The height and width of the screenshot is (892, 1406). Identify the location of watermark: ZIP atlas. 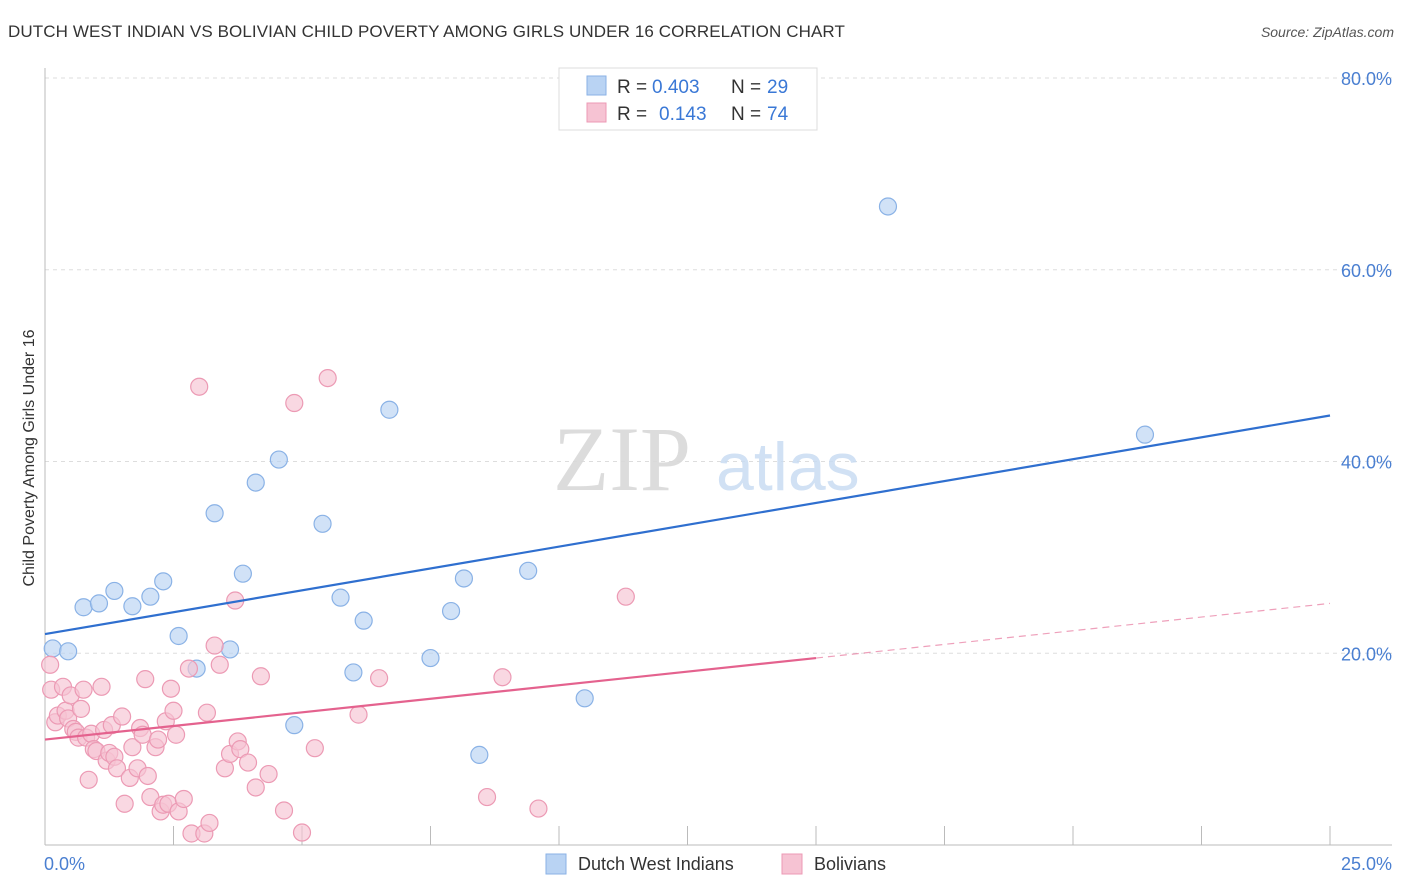
(706, 459).